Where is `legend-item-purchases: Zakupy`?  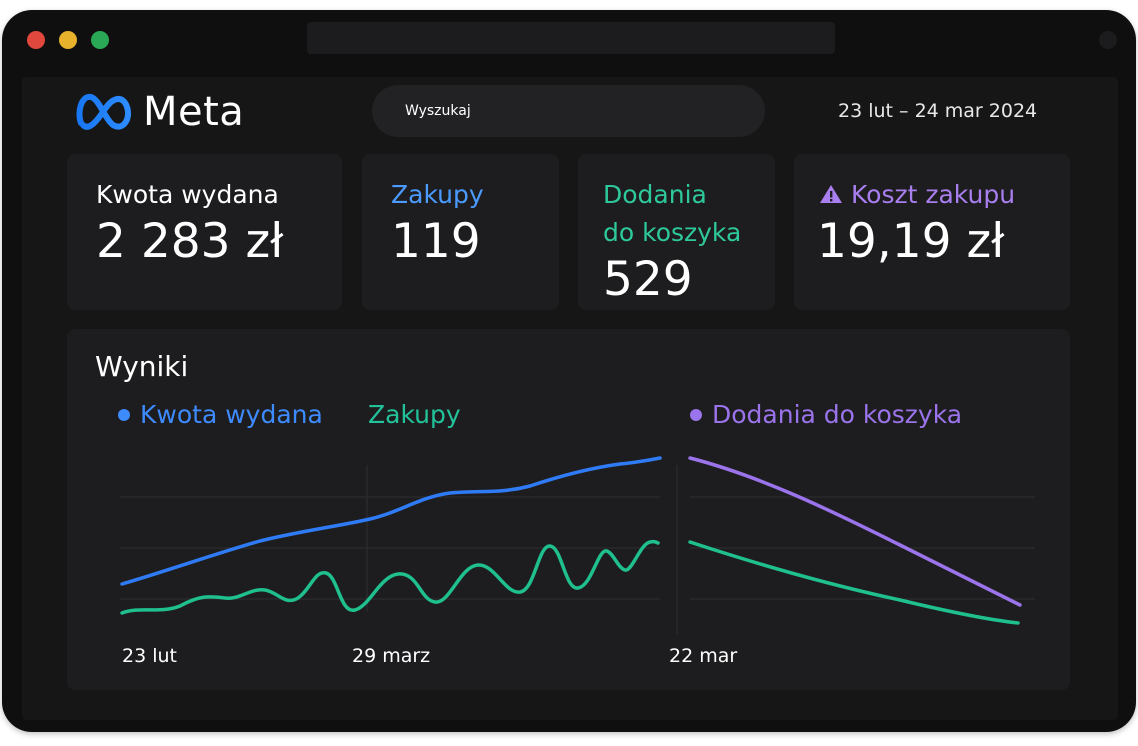
legend-item-purchases: Zakupy is located at coordinates (414, 414).